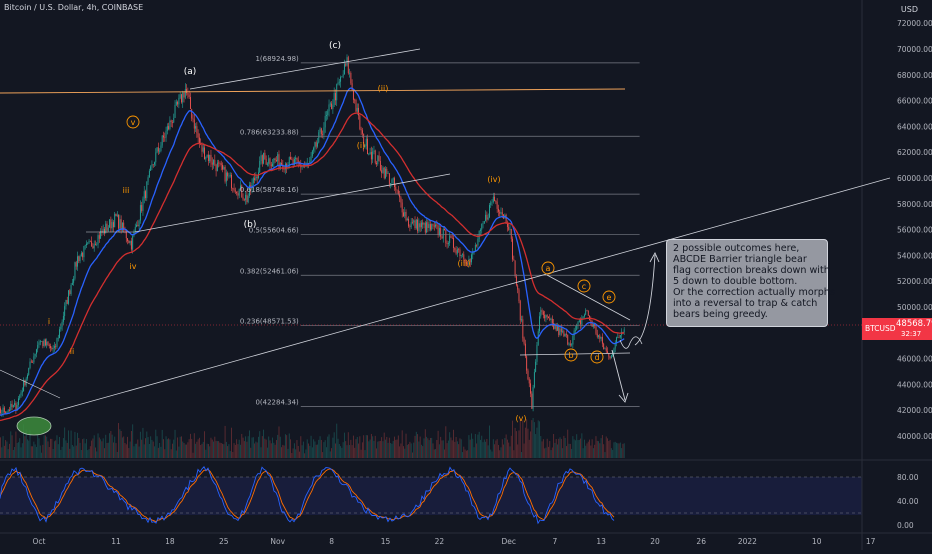 Image resolution: width=932 pixels, height=554 pixels. What do you see at coordinates (30, 384) in the screenshot?
I see `left-channel-line` at bounding box center [30, 384].